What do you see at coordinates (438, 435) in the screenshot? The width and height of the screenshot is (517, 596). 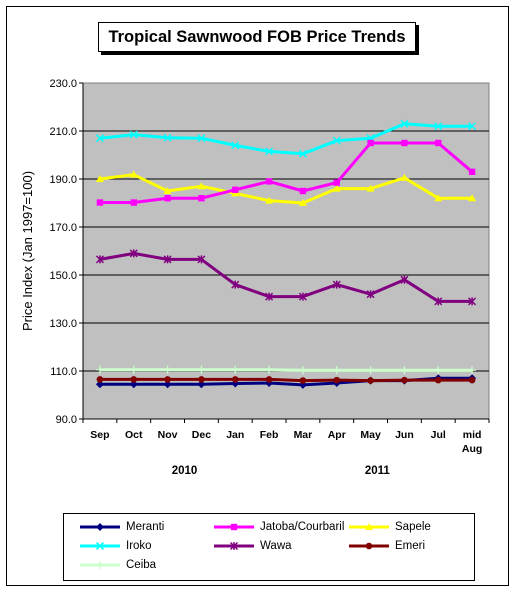 I see `x-tick-label: Jul` at bounding box center [438, 435].